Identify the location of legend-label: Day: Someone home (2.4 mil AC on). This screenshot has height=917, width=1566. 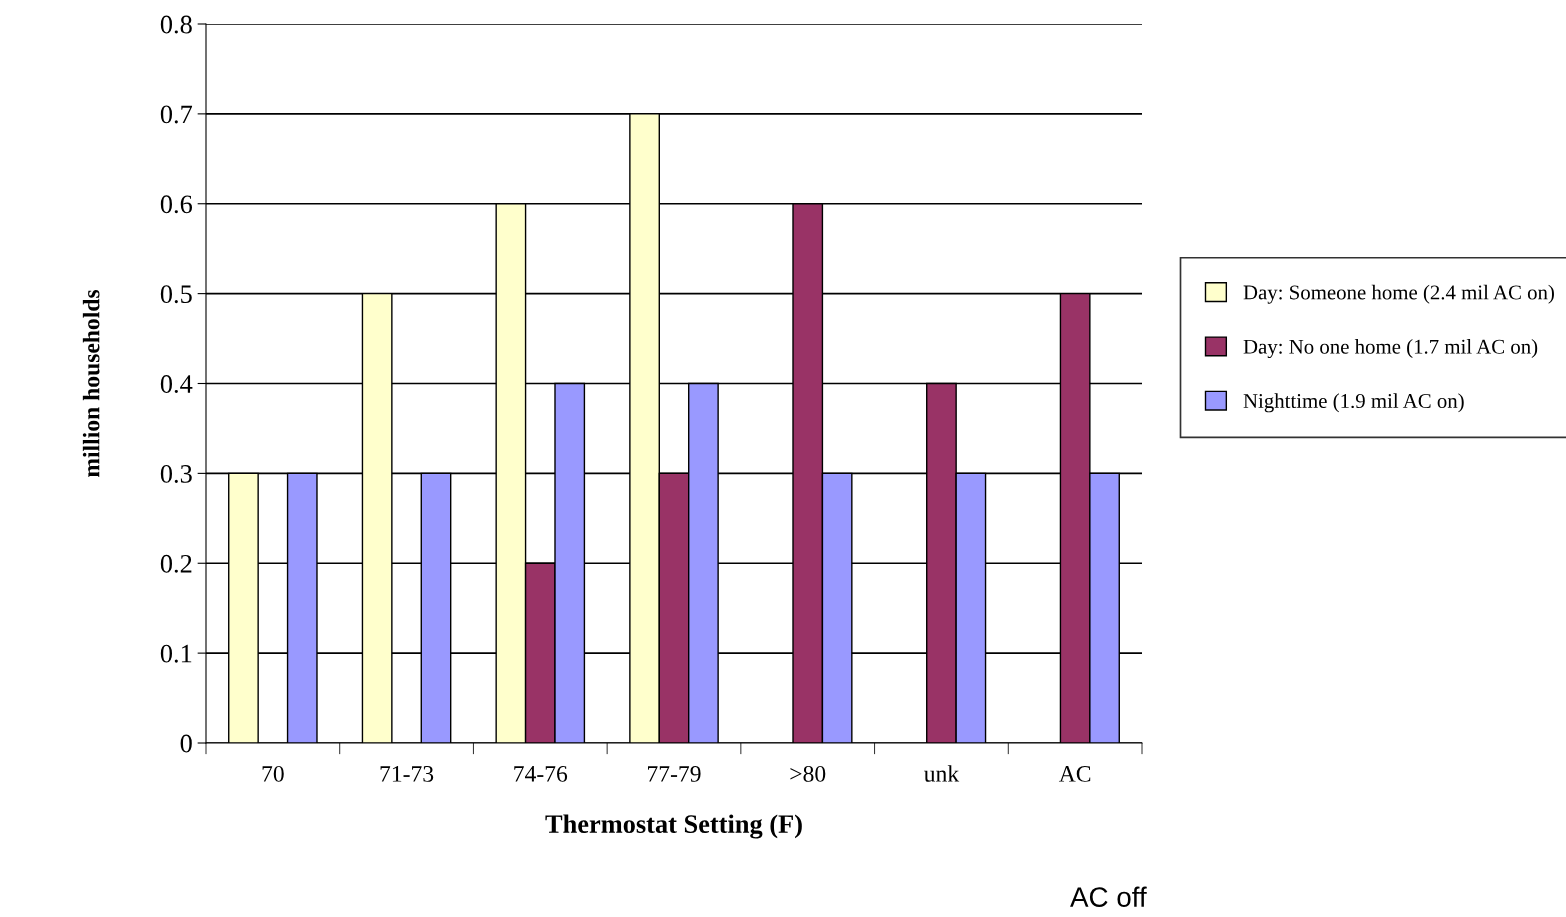
(1398, 294).